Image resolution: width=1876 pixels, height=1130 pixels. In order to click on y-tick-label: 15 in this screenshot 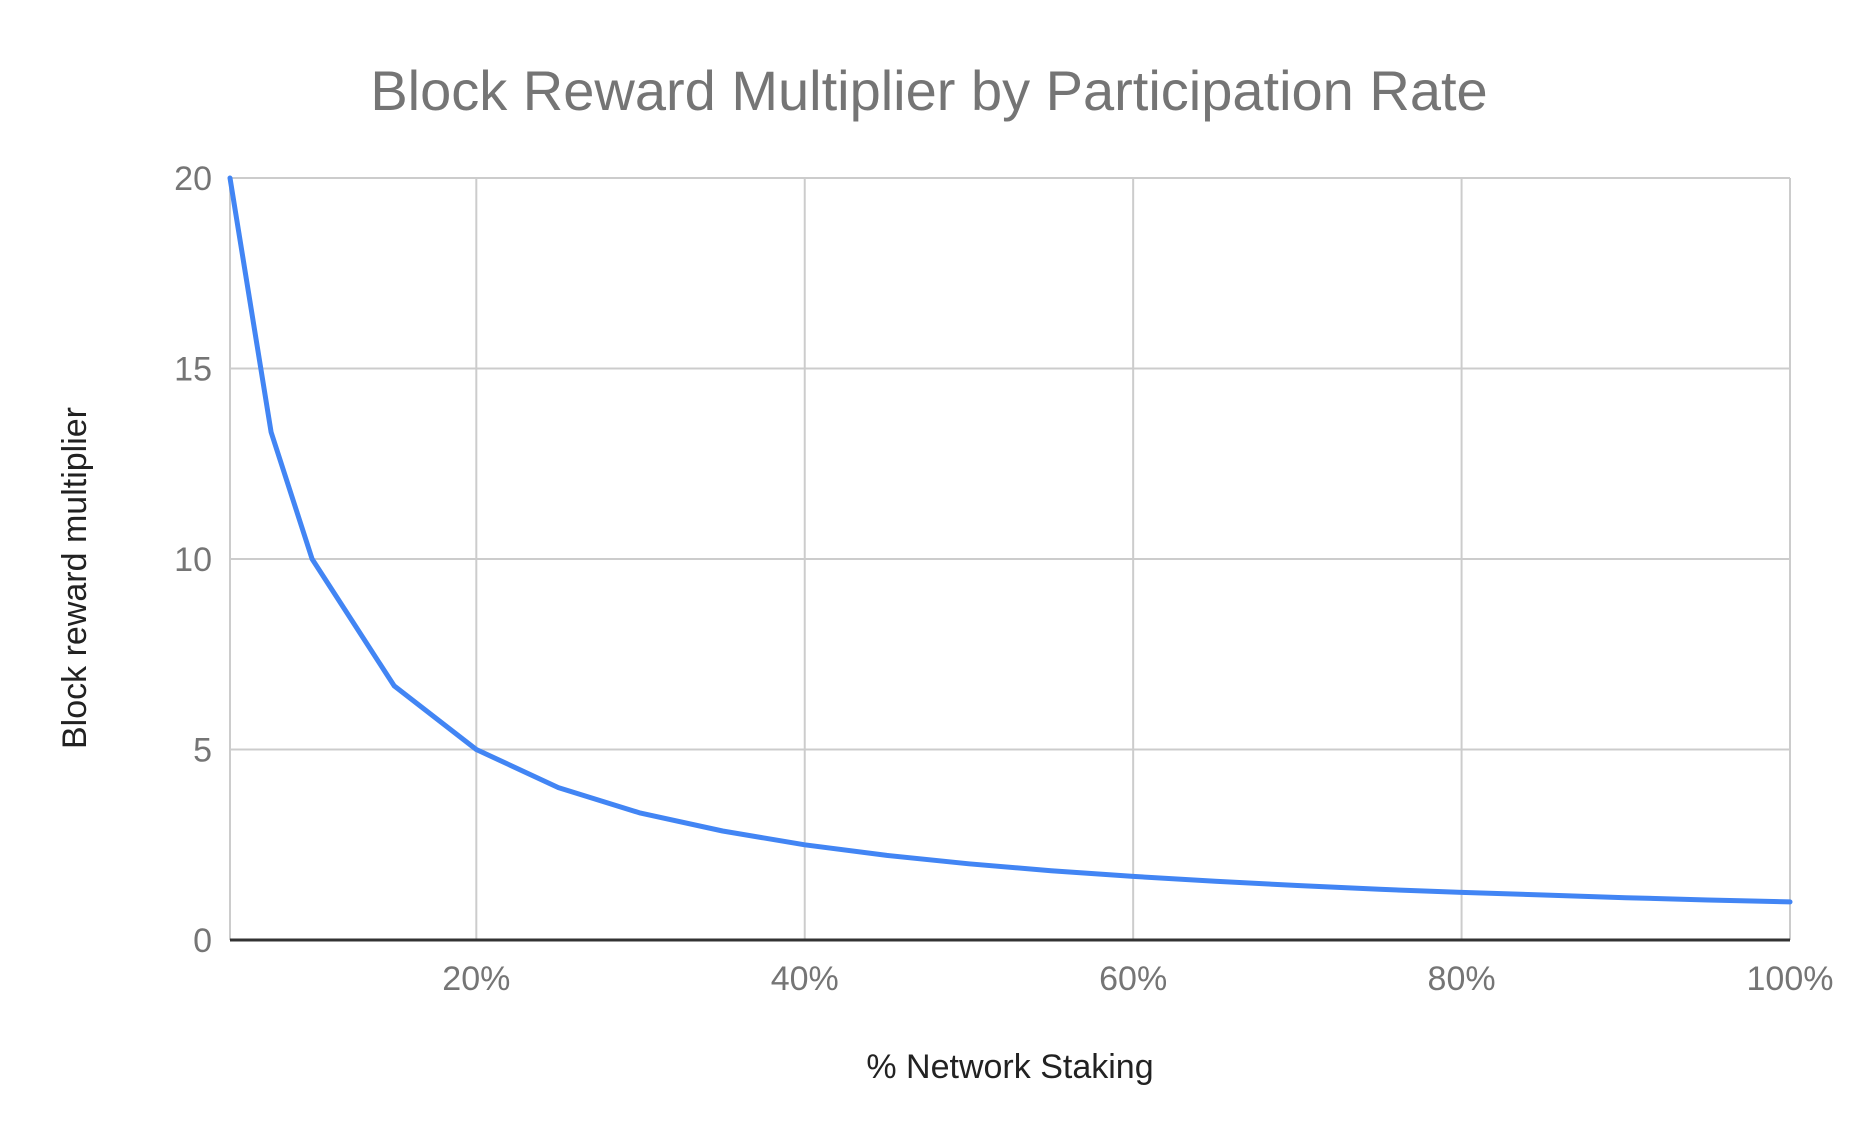, I will do `click(193, 370)`.